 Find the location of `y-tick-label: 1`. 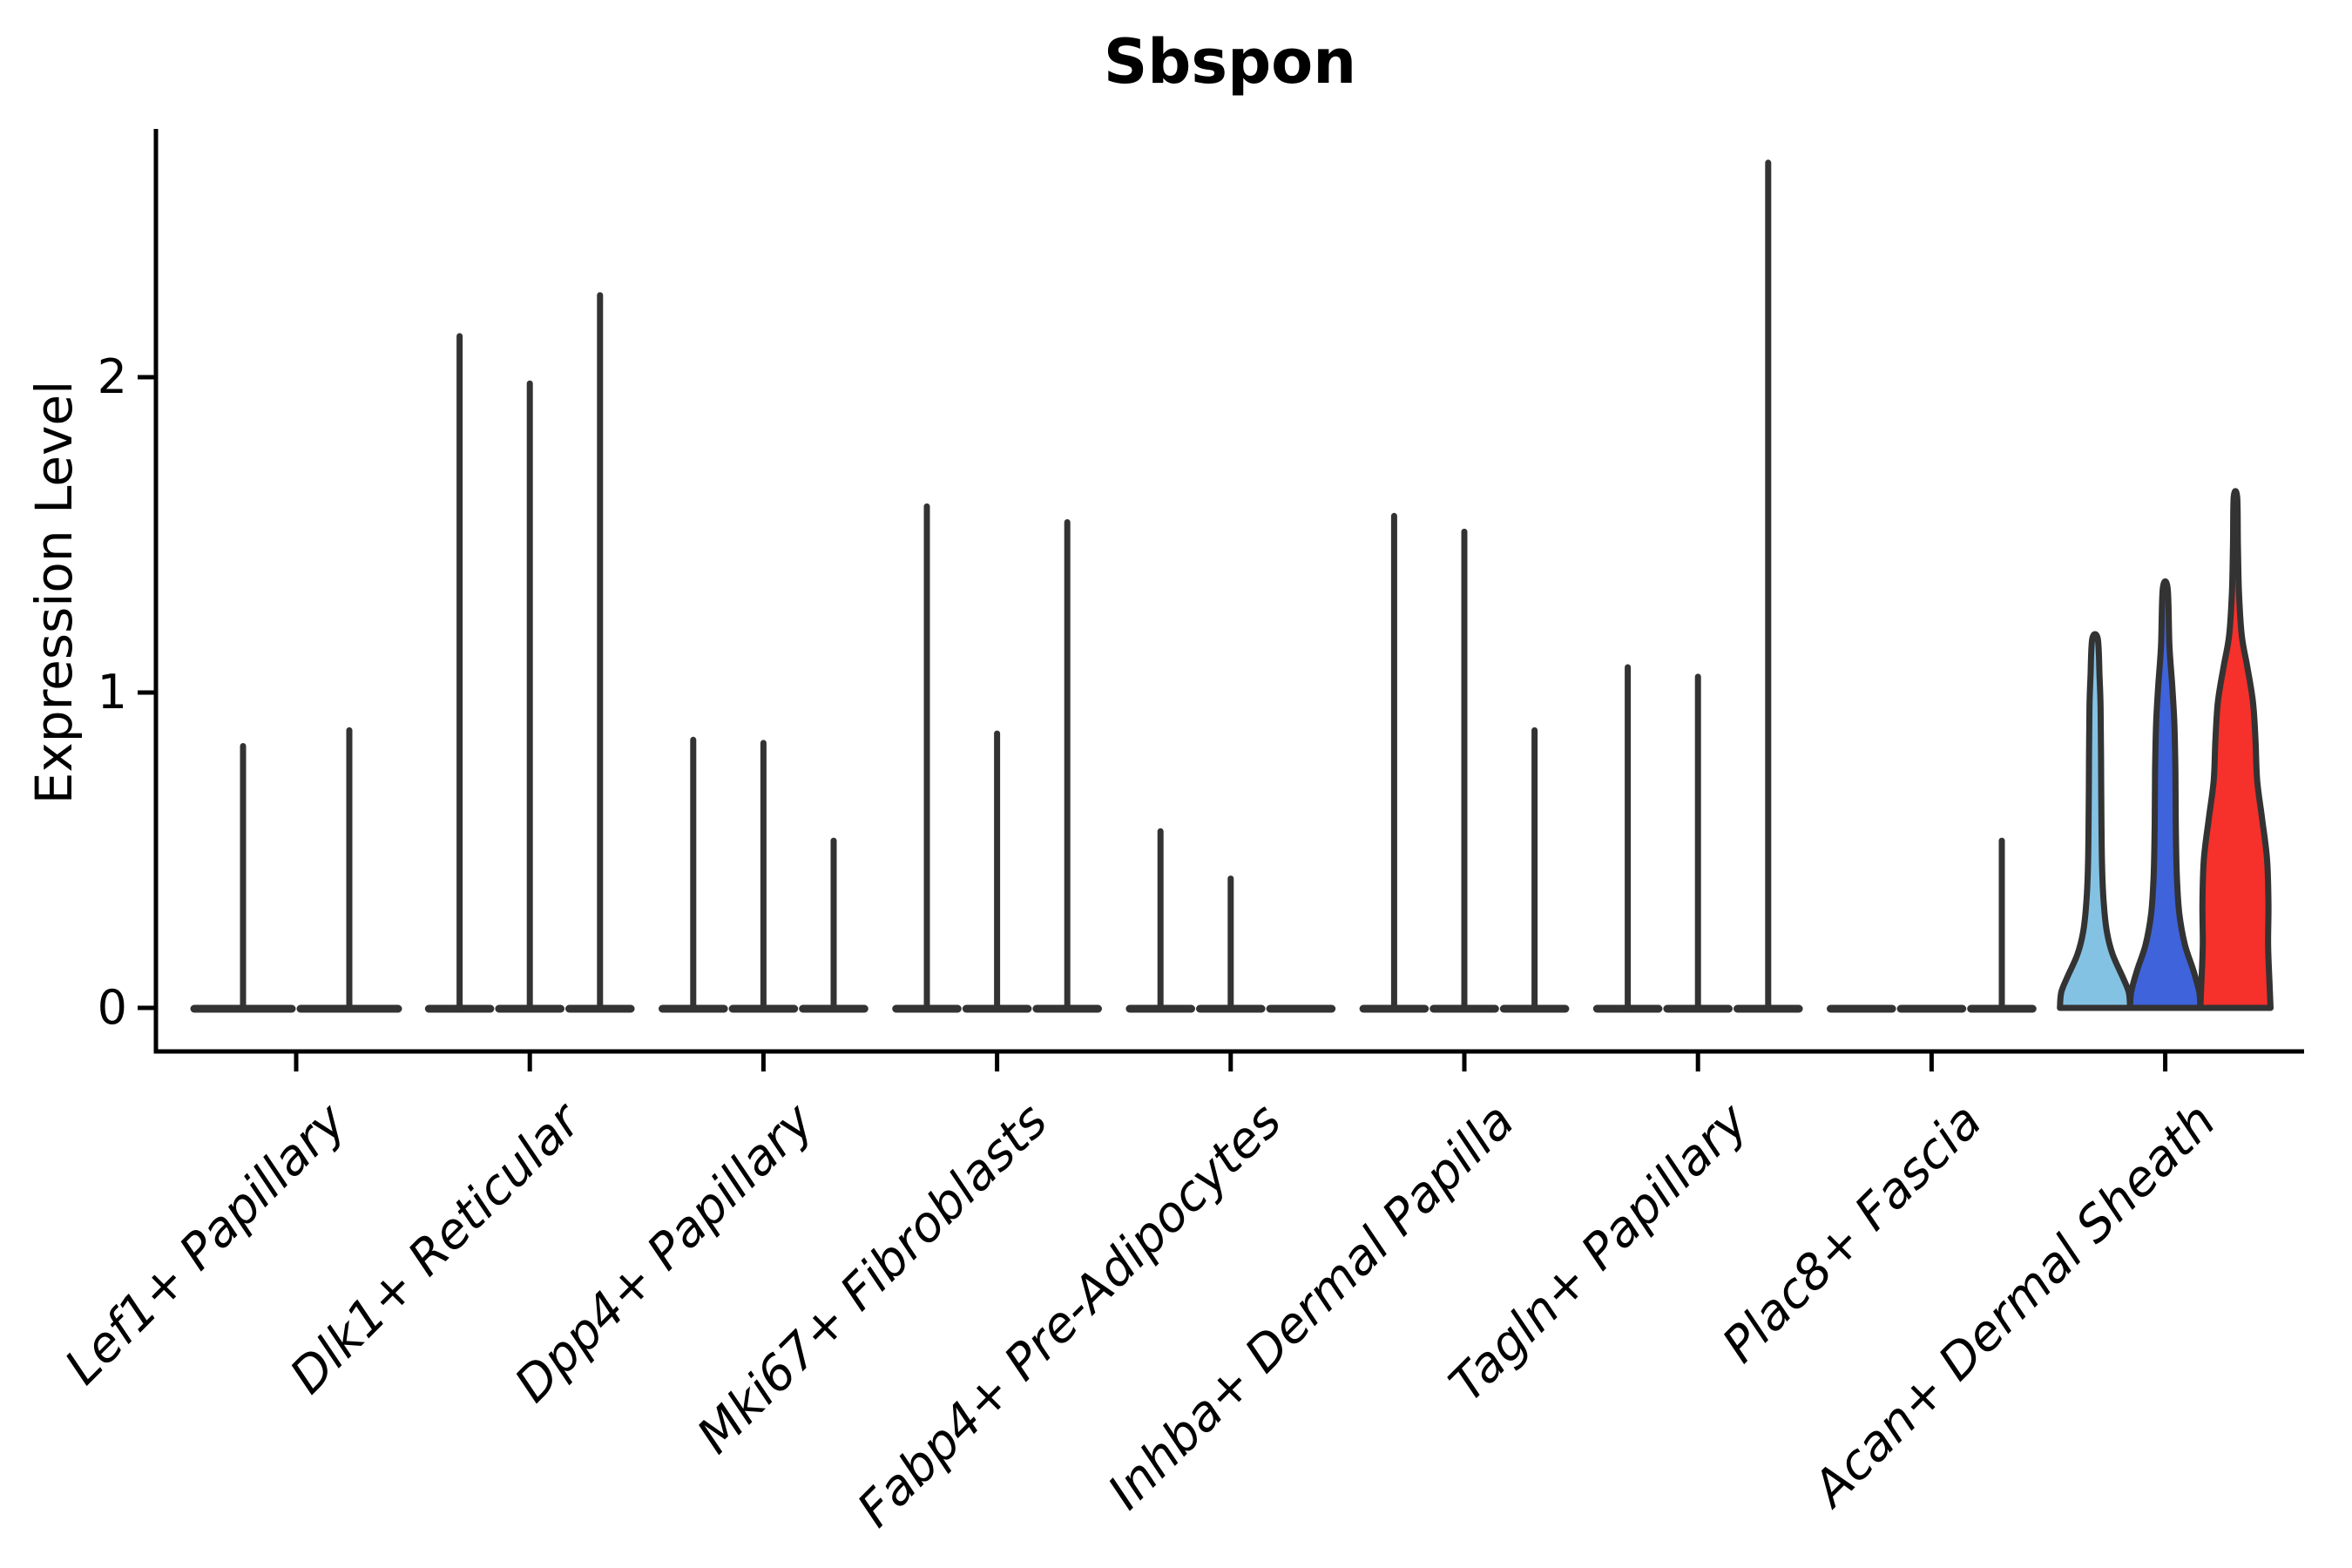

y-tick-label: 1 is located at coordinates (112, 692).